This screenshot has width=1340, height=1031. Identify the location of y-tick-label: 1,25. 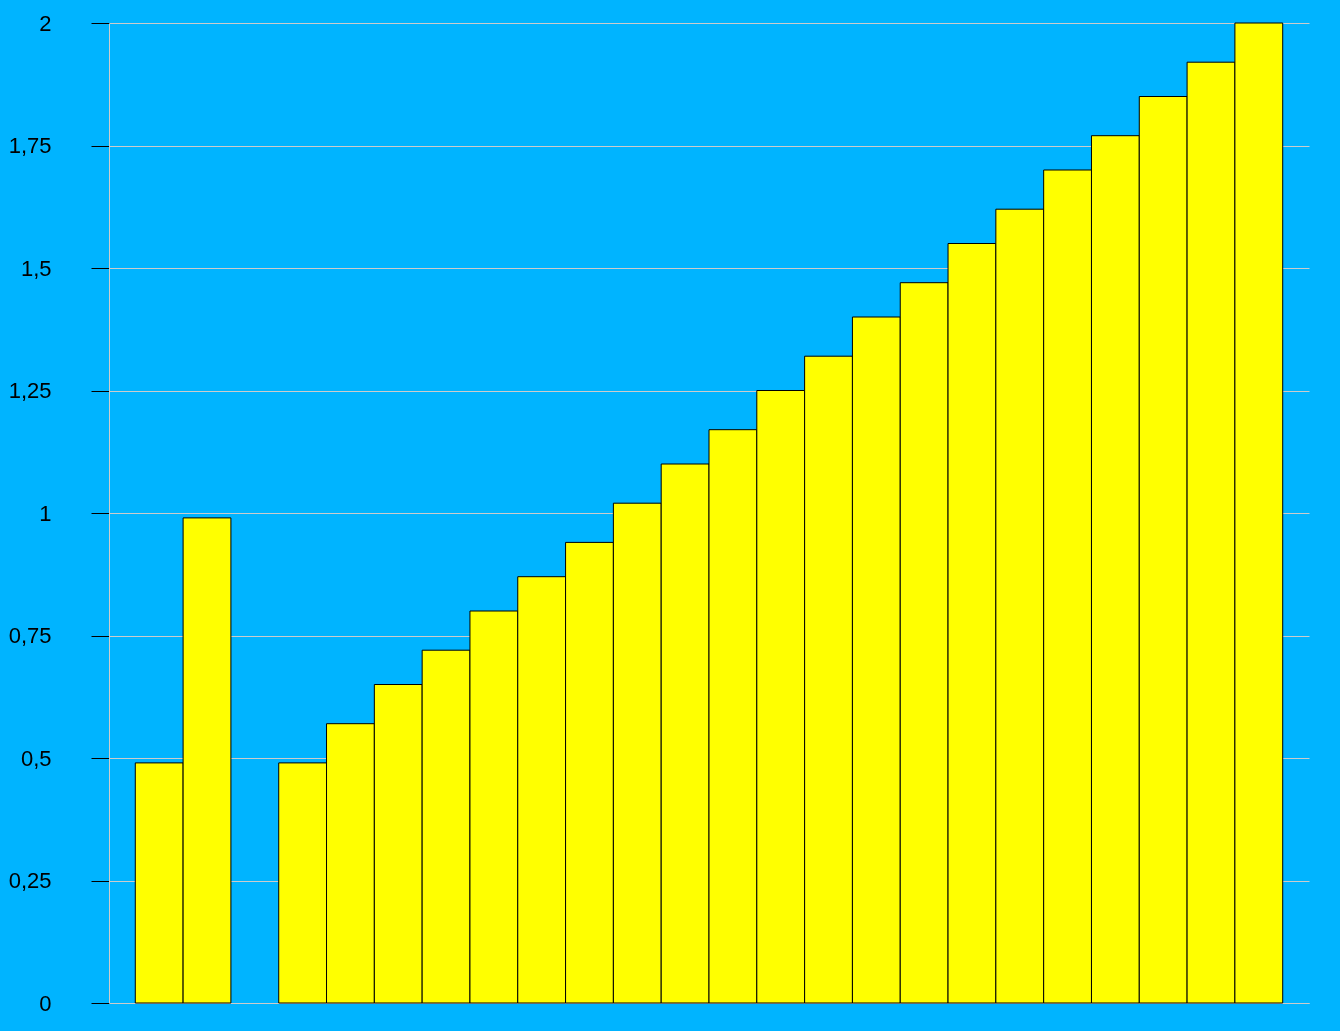
(30, 390).